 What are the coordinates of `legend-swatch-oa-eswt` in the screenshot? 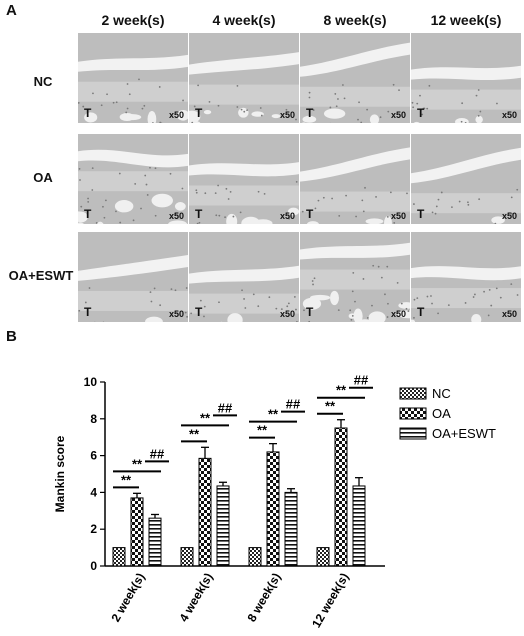 It's located at (413, 433).